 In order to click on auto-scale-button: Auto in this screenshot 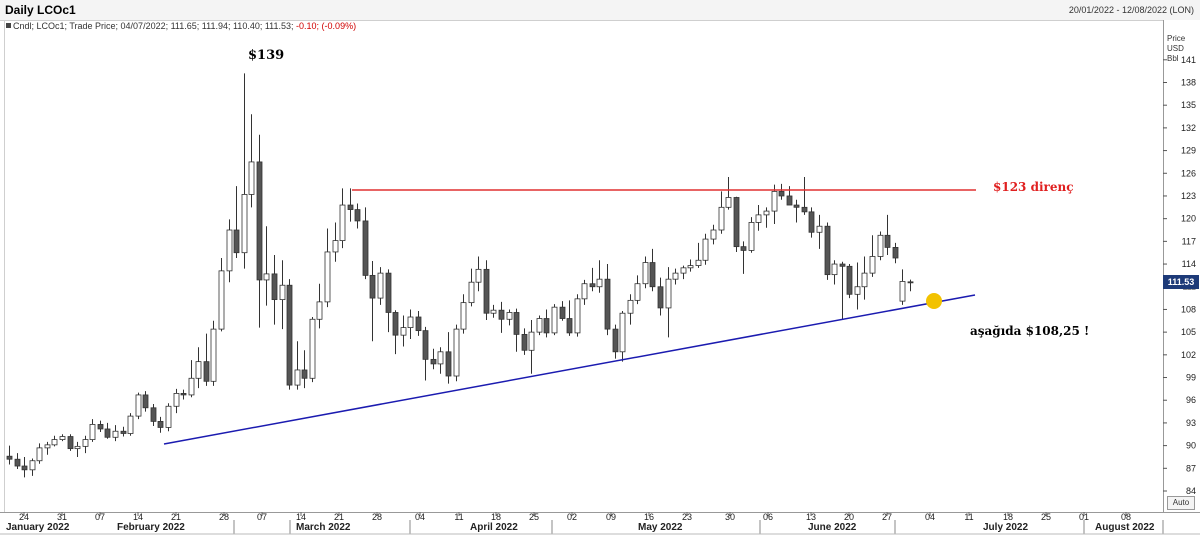, I will do `click(1181, 503)`.